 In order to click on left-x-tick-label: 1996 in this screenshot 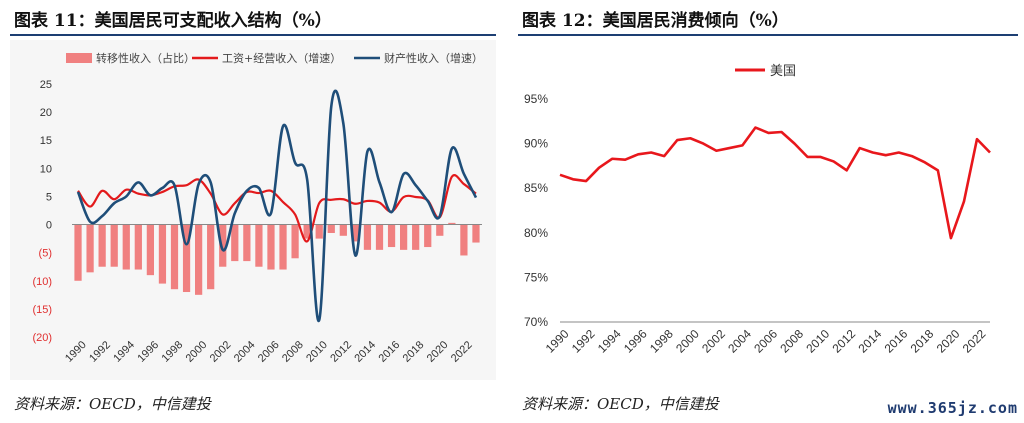, I will do `click(148, 352)`.